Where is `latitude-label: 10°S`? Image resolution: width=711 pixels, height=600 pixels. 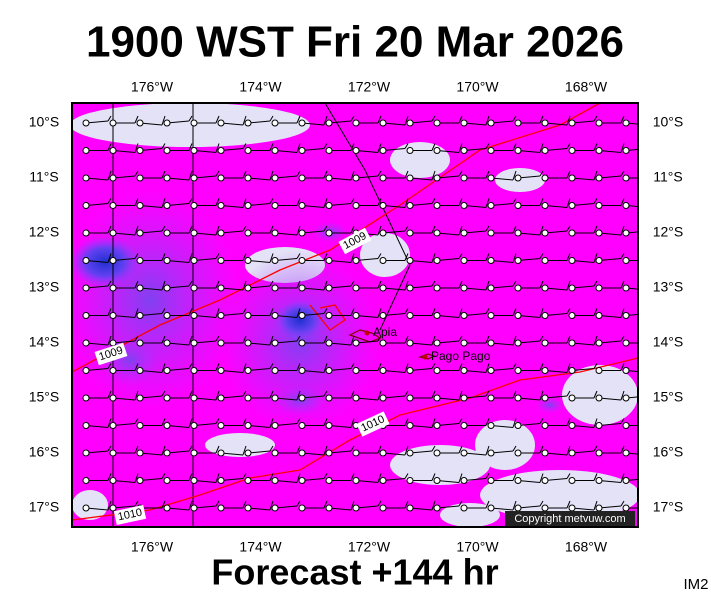
latitude-label: 10°S is located at coordinates (44, 122).